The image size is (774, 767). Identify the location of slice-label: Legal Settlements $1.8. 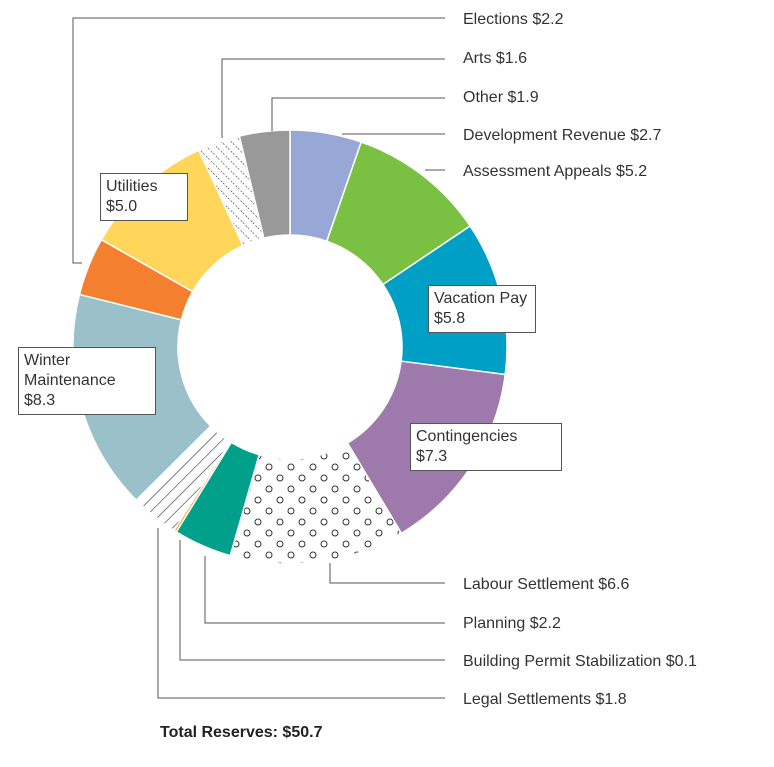
(545, 700).